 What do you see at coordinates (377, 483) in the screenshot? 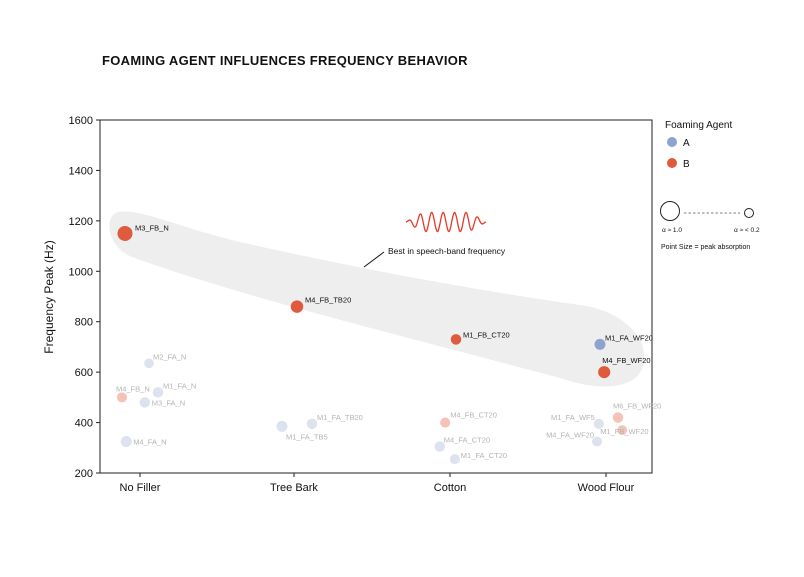
I see `x-axis: No Filler Tree Bark Cotton Wood Flour` at bounding box center [377, 483].